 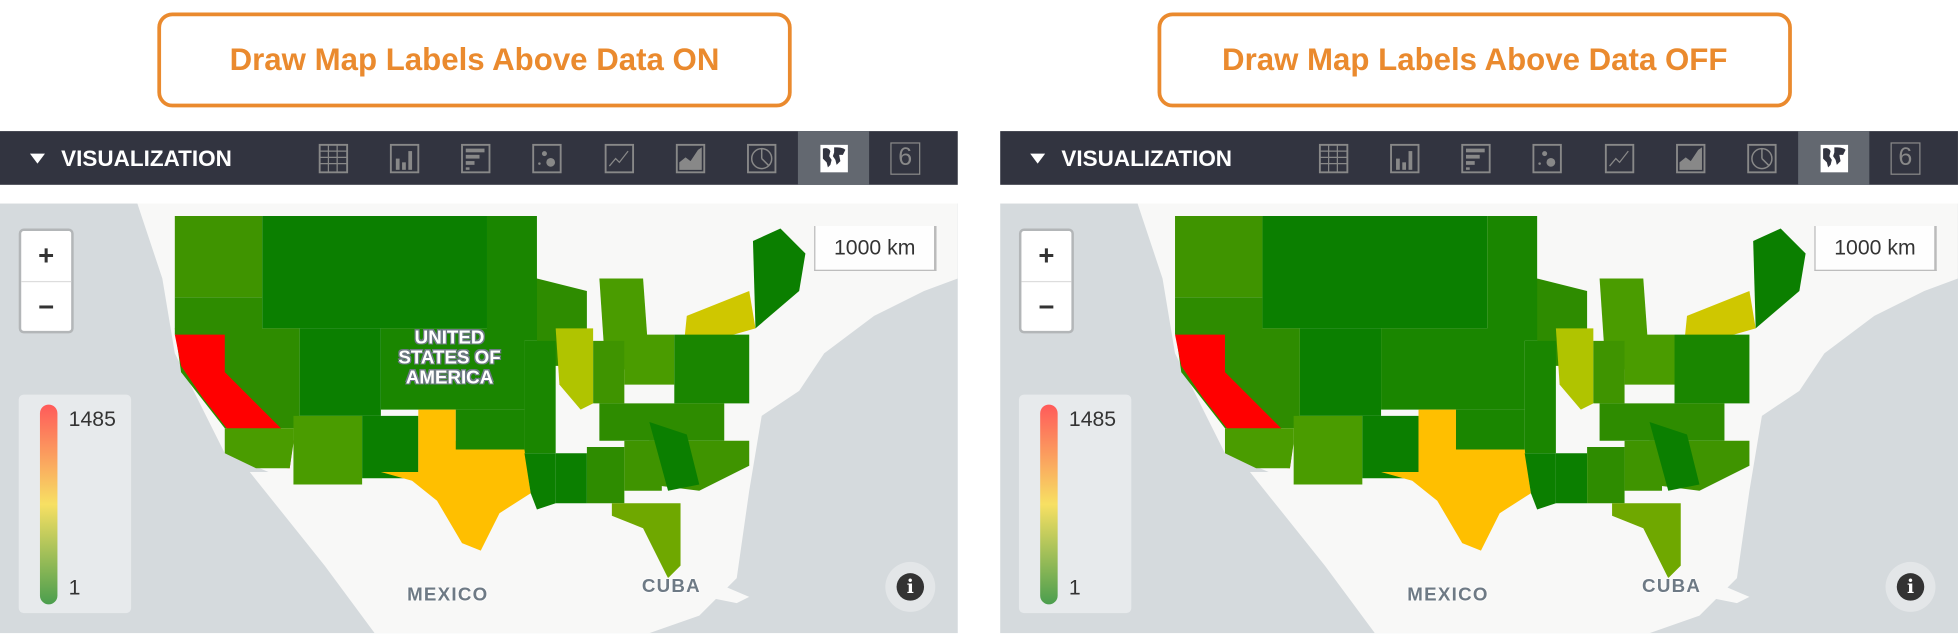 What do you see at coordinates (1049, 504) in the screenshot?
I see `legend-gradient` at bounding box center [1049, 504].